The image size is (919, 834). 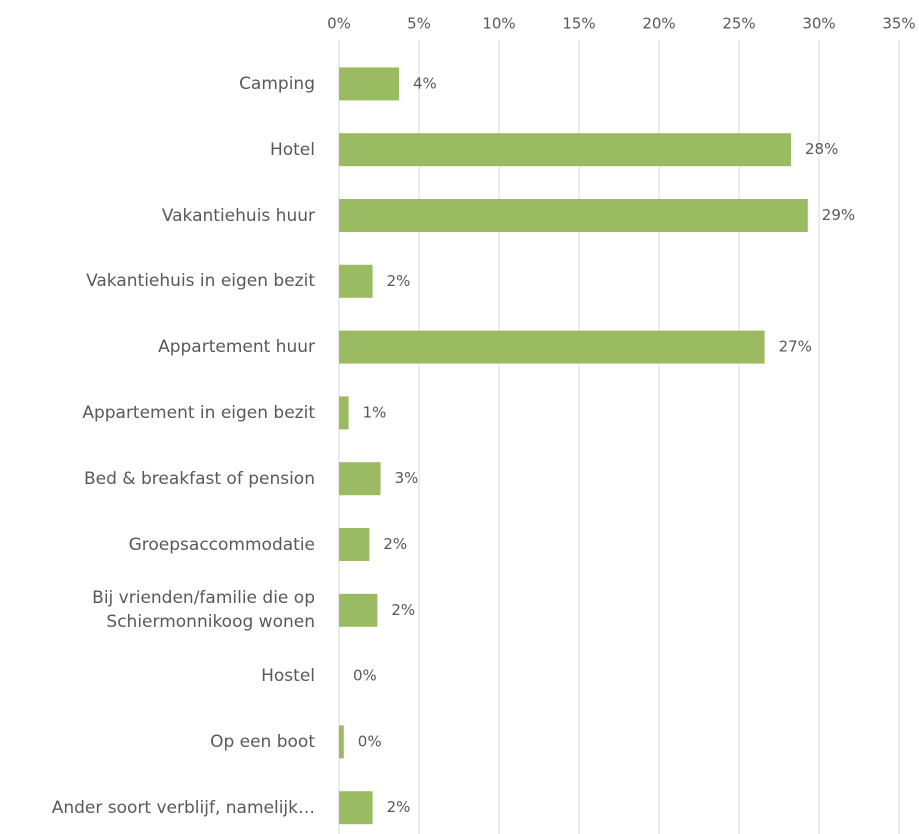 I want to click on category-label: Appartement in eigen bezit, so click(x=198, y=412).